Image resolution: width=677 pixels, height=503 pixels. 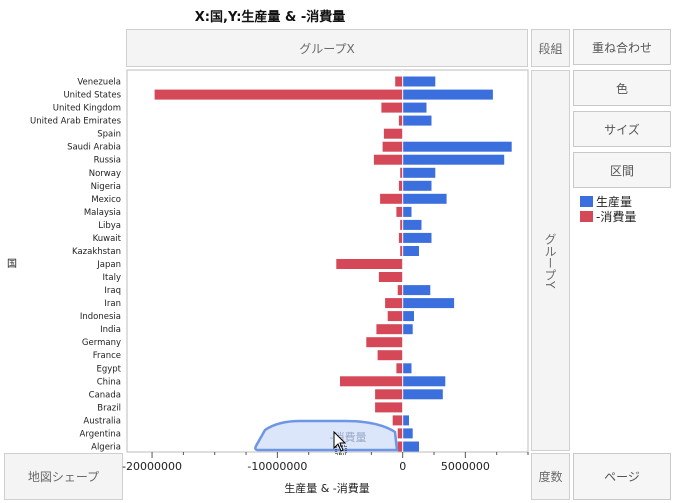 I want to click on category-label: China, so click(x=109, y=382).